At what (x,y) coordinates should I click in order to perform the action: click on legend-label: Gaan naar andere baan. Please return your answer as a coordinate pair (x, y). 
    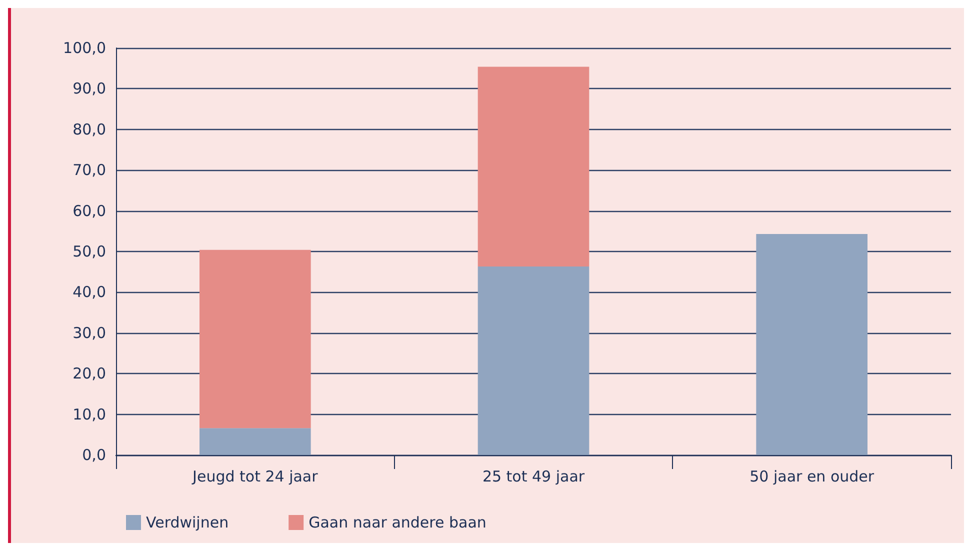
    Looking at the image, I should click on (397, 523).